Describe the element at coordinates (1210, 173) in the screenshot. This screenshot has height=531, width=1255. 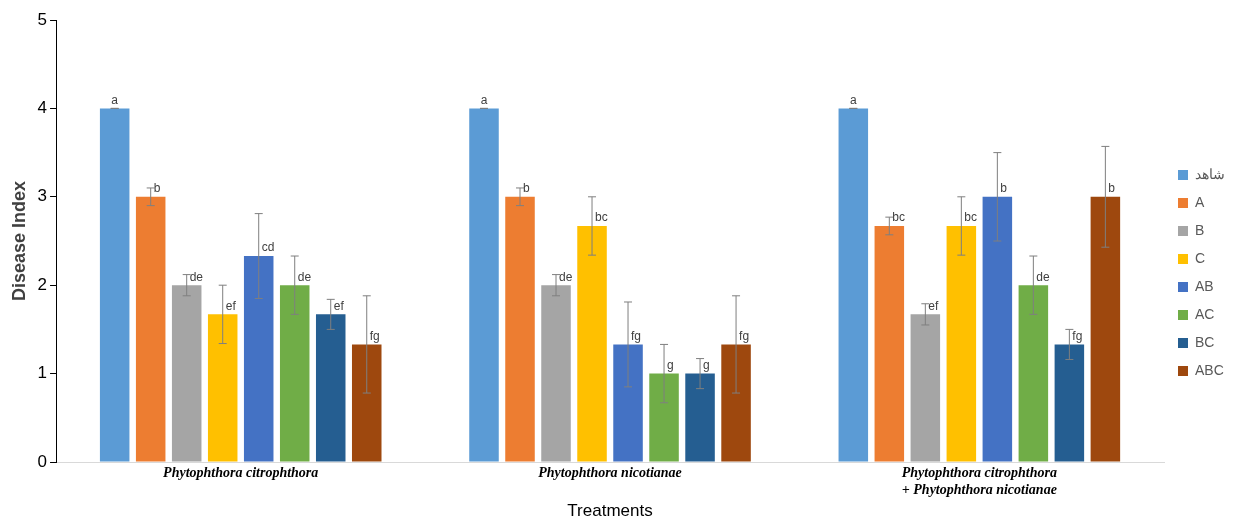
I see `legend-label: شاهد` at that location.